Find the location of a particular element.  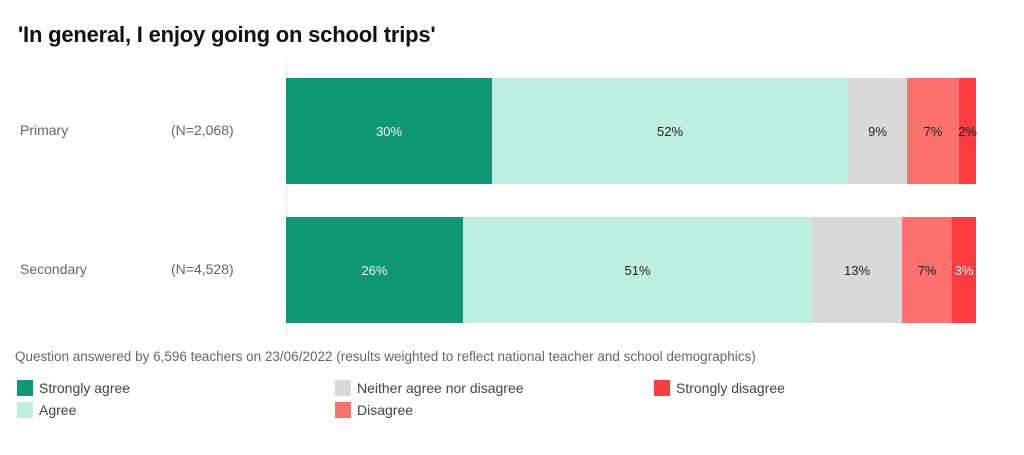

axis-baseline is located at coordinates (286, 199).